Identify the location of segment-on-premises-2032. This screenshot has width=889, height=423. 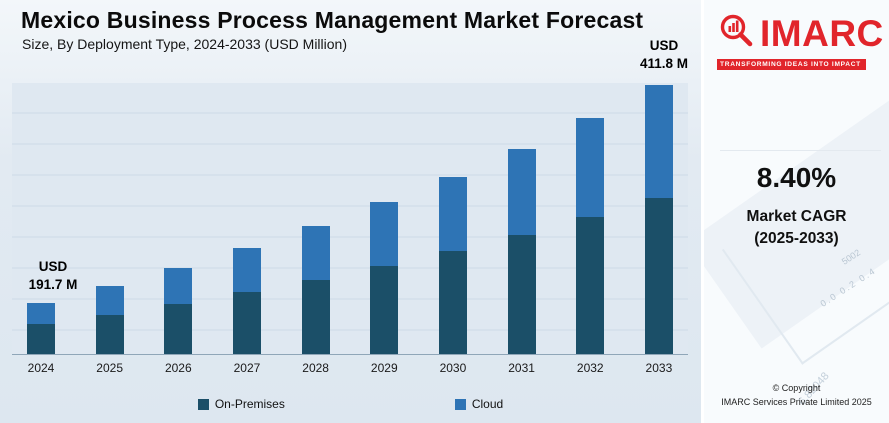
(590, 285).